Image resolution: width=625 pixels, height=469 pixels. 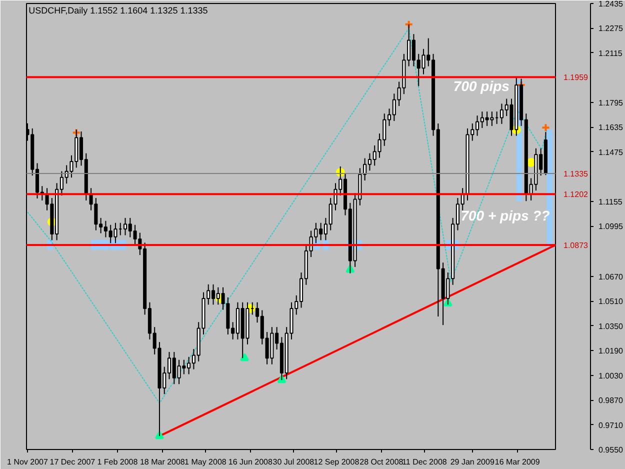 I want to click on ref-line-label: 1.0873, so click(x=576, y=245).